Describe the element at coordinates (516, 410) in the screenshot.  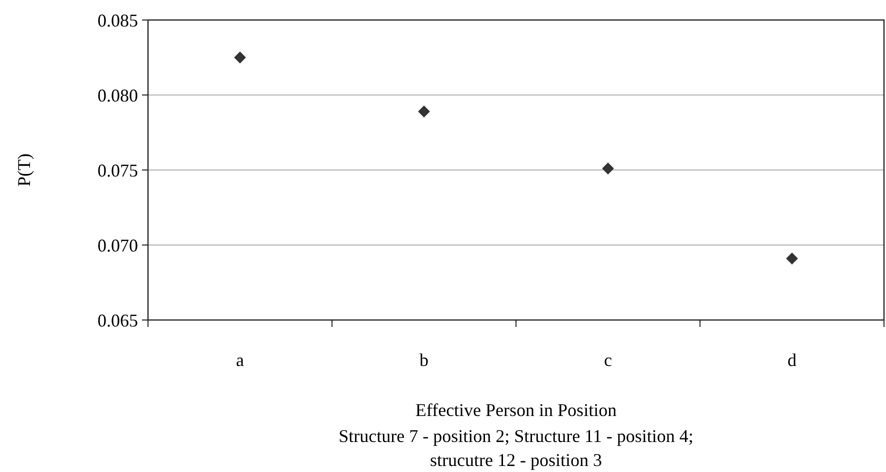
I see `x-axis-title: Effective Person in Position` at that location.